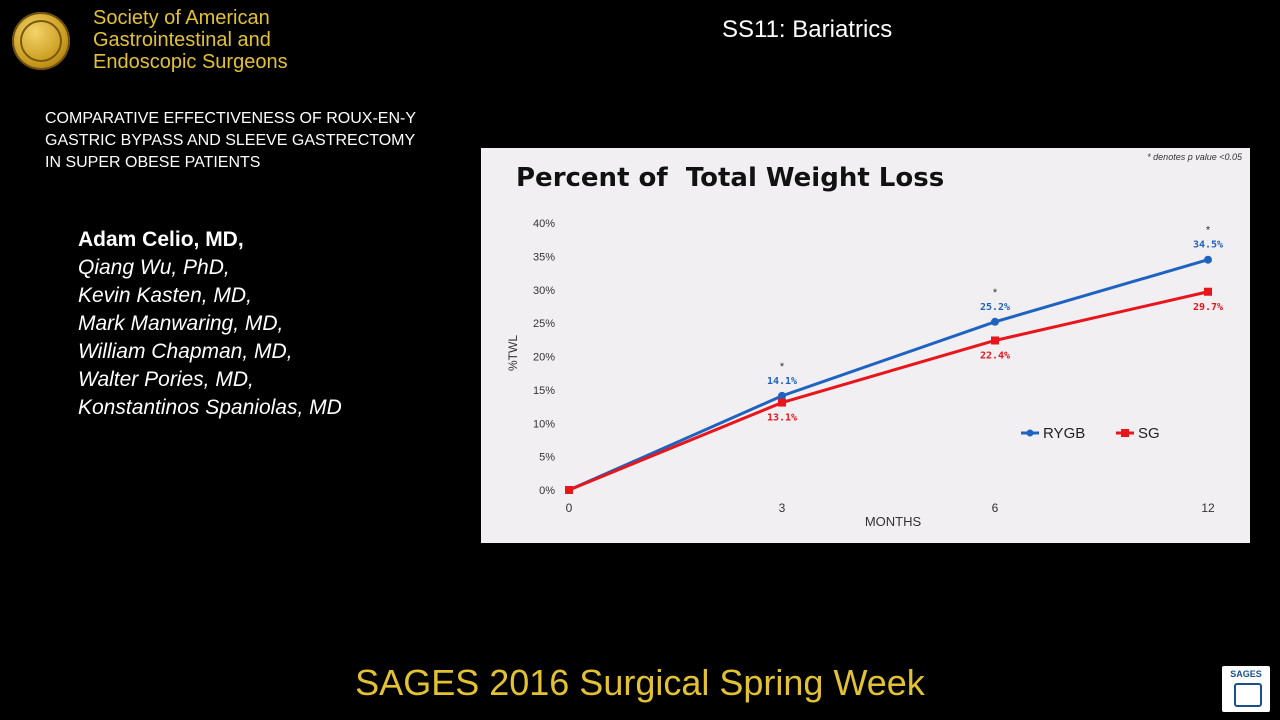 The image size is (1280, 720). I want to click on org-name-line: Endoscopic Surgeons, so click(190, 62).